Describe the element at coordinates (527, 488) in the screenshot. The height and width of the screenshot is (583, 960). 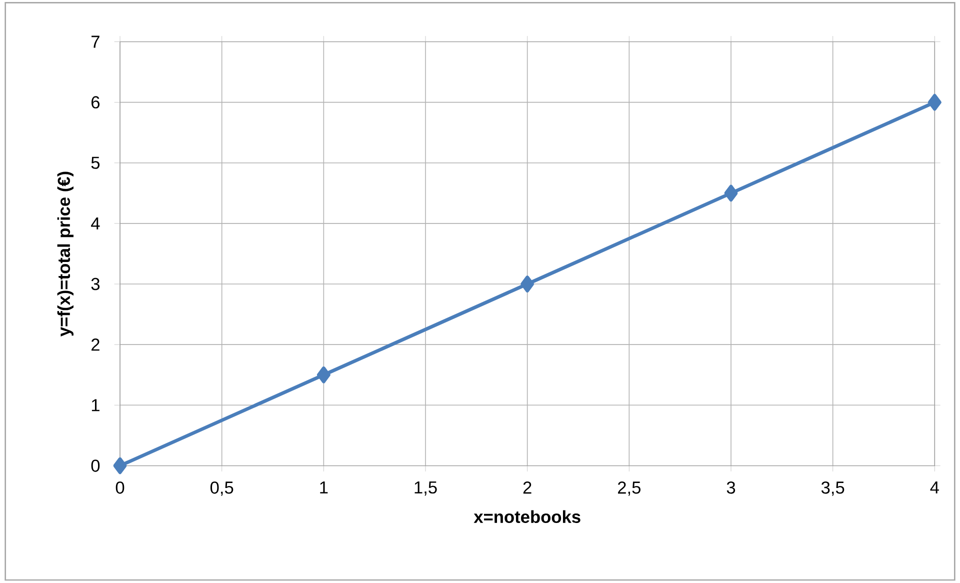
I see `x-tick-label: 2` at that location.